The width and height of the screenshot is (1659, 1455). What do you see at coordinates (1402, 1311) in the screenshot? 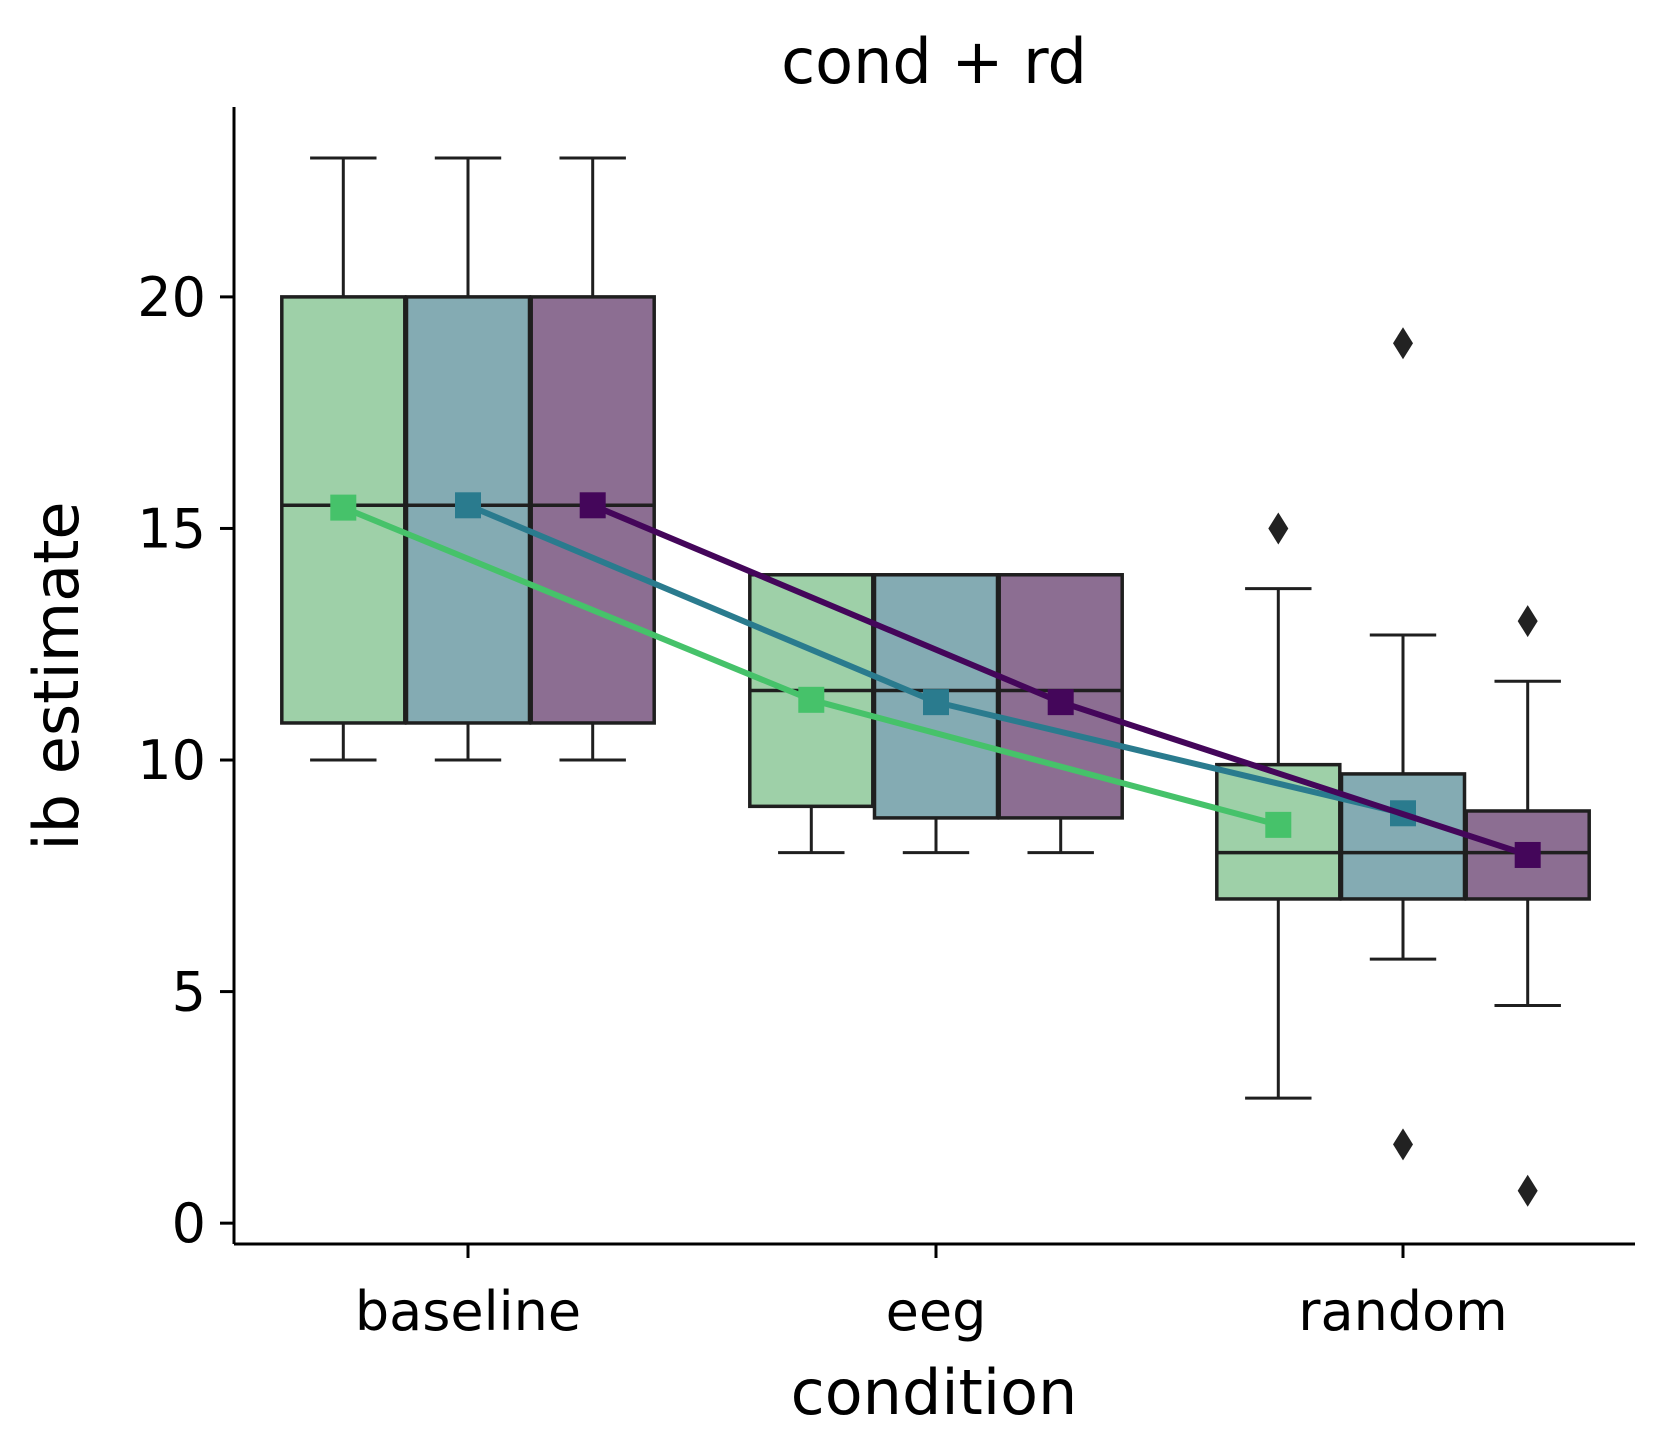
I see `x-tick-label-random: random` at bounding box center [1402, 1311].